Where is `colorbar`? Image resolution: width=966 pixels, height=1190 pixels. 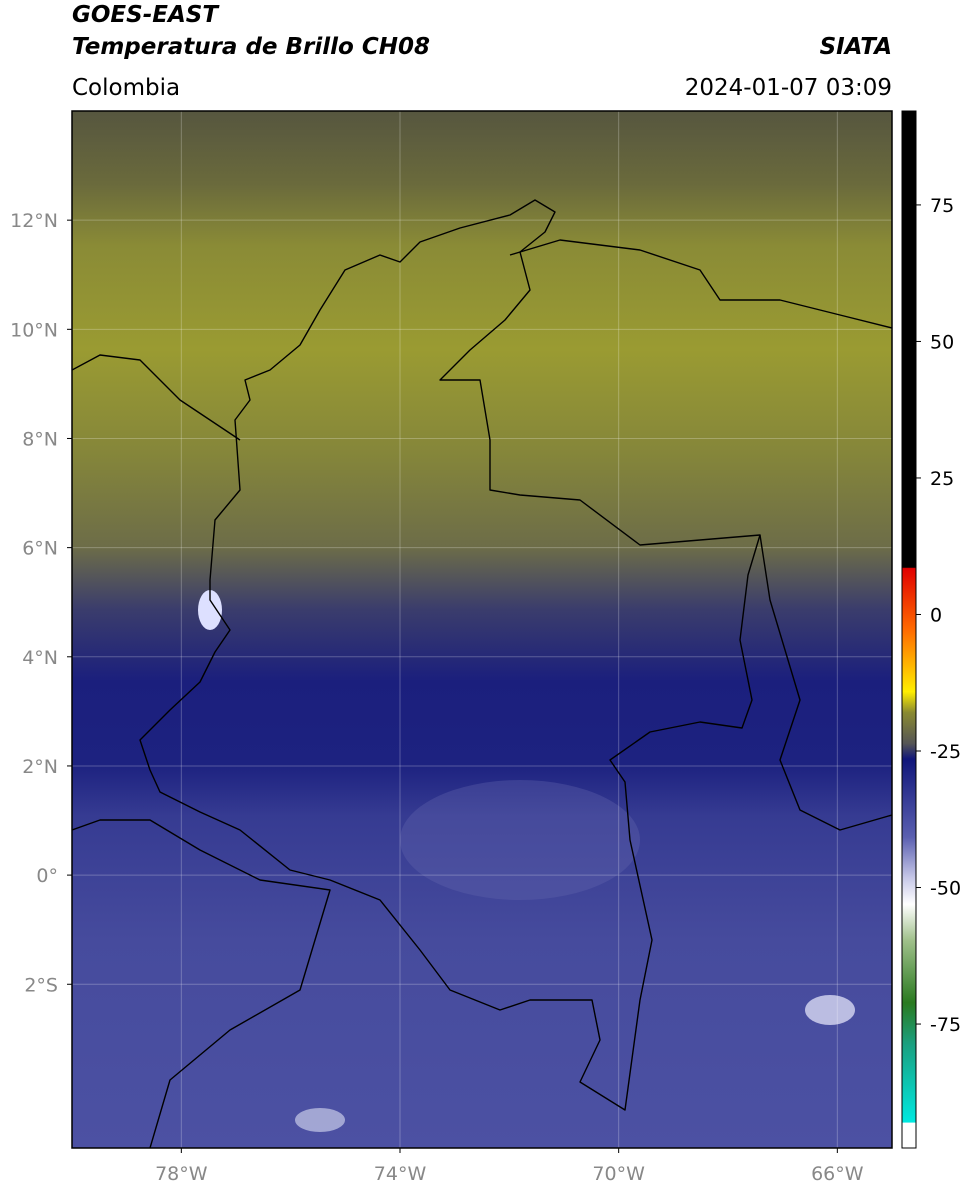
colorbar is located at coordinates (909, 629).